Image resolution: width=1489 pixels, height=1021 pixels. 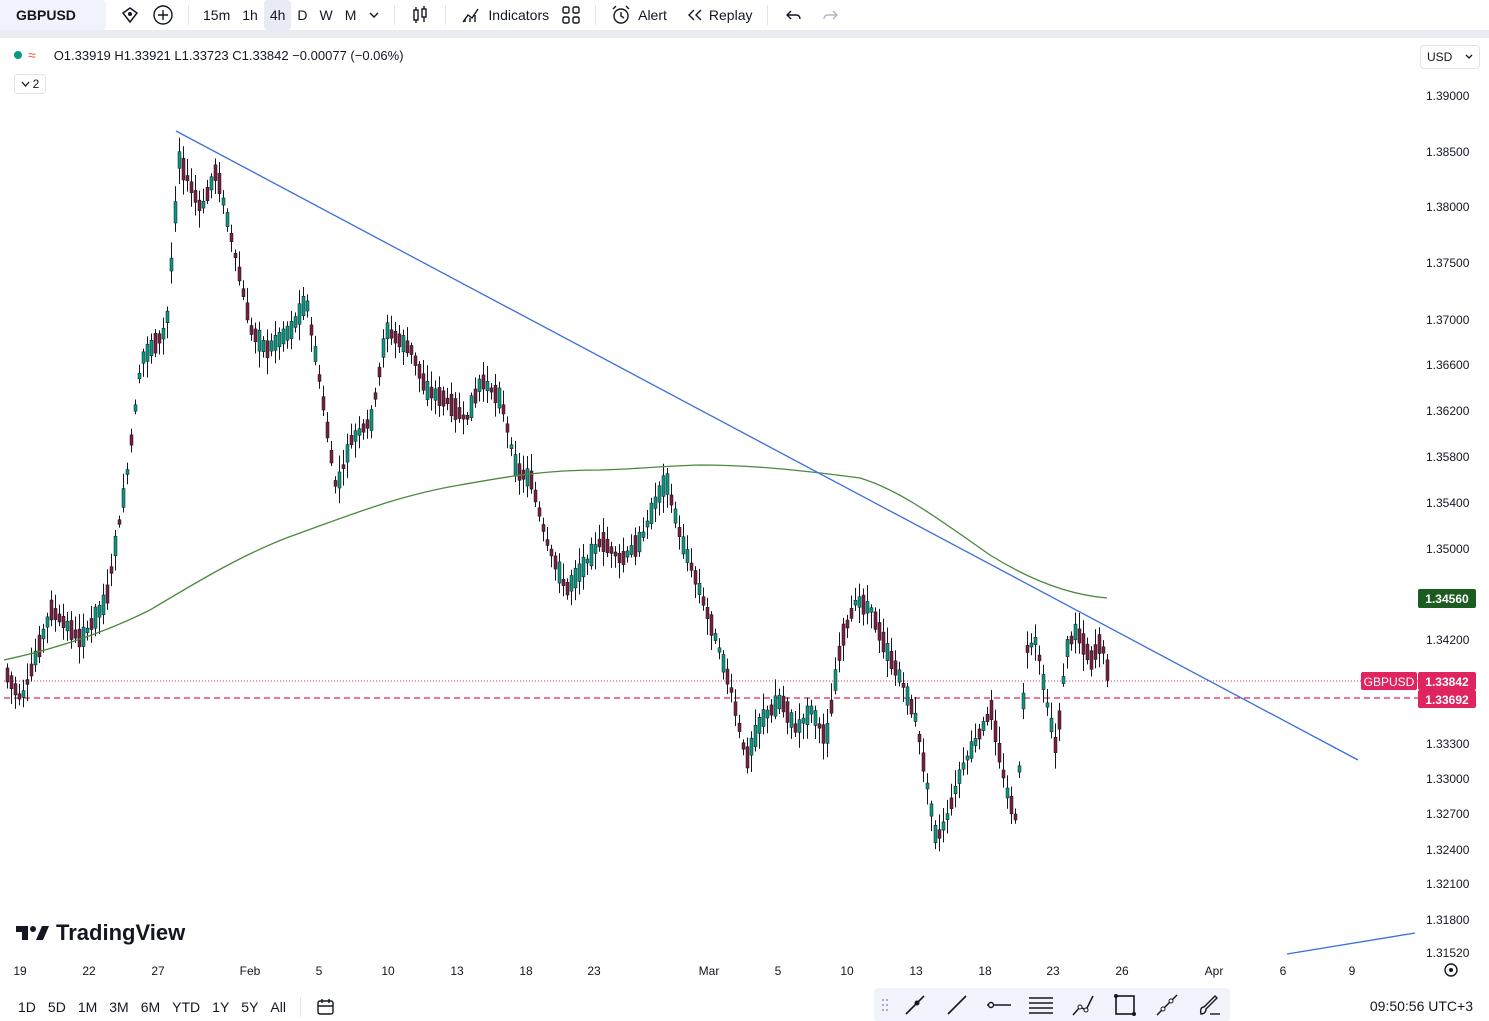 What do you see at coordinates (709, 971) in the screenshot?
I see `time-tick-label: Mar` at bounding box center [709, 971].